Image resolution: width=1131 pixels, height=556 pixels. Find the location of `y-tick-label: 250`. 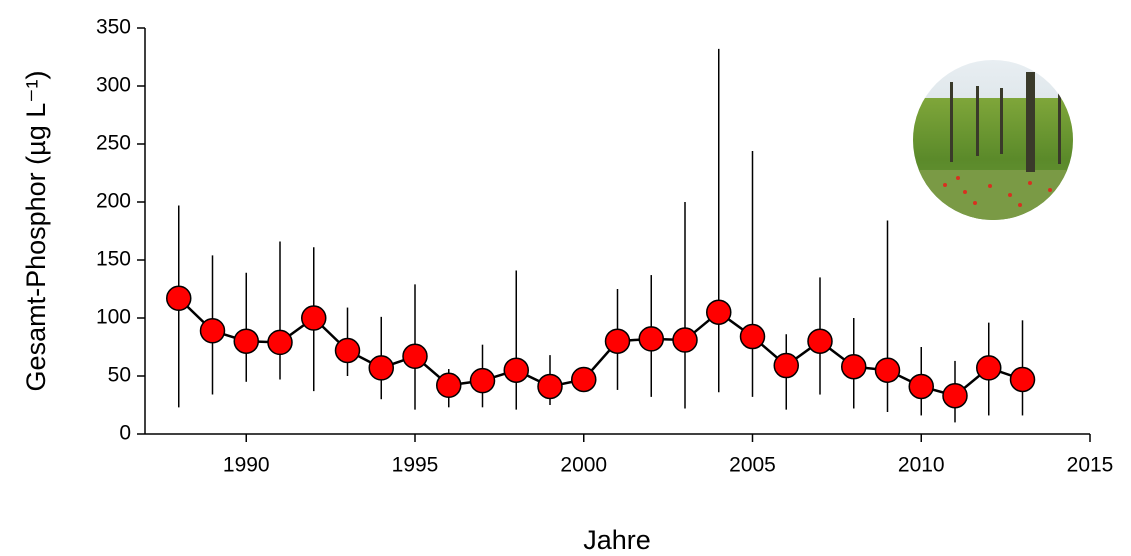

y-tick-label: 250 is located at coordinates (113, 143).